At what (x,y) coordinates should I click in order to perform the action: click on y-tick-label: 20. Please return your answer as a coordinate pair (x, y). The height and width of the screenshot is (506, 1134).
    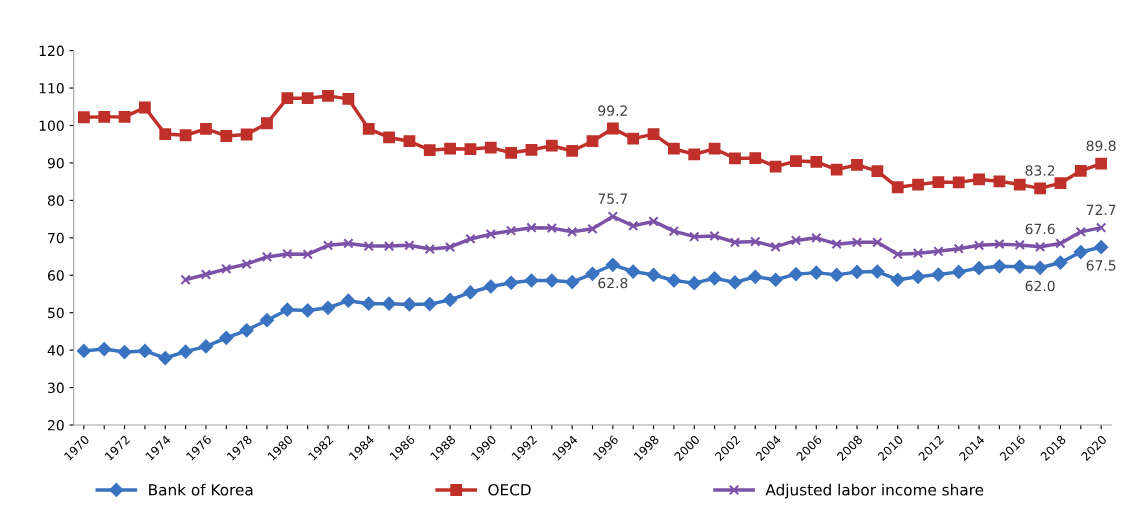
    Looking at the image, I should click on (56, 425).